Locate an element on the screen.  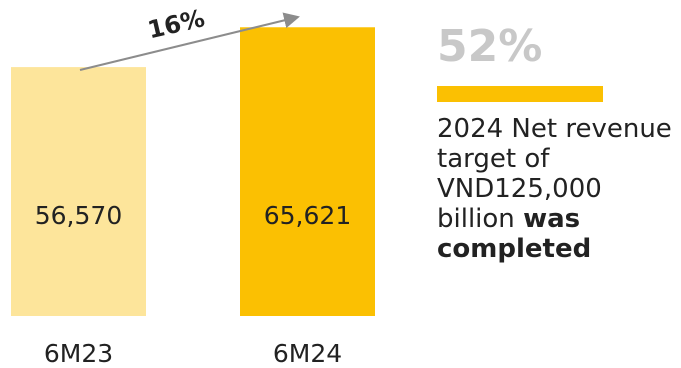
accent-rule is located at coordinates (520, 94).